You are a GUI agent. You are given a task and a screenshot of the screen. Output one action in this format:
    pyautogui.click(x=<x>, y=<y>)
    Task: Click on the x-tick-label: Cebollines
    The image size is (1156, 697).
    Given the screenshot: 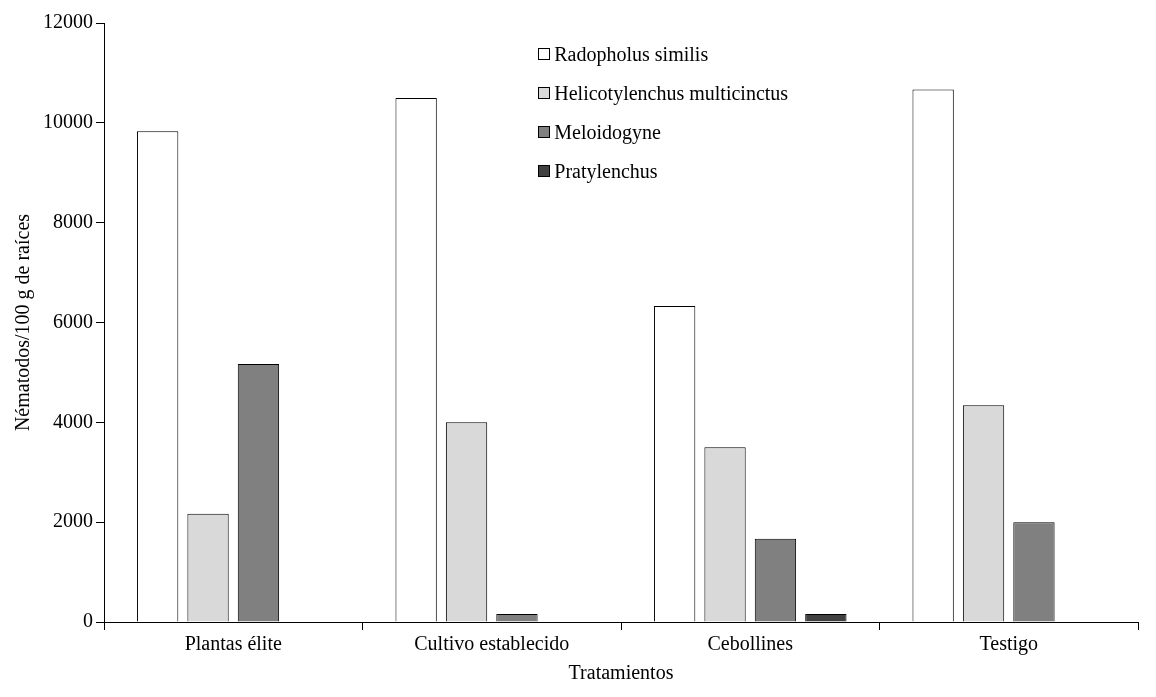 What is the action you would take?
    pyautogui.click(x=750, y=643)
    